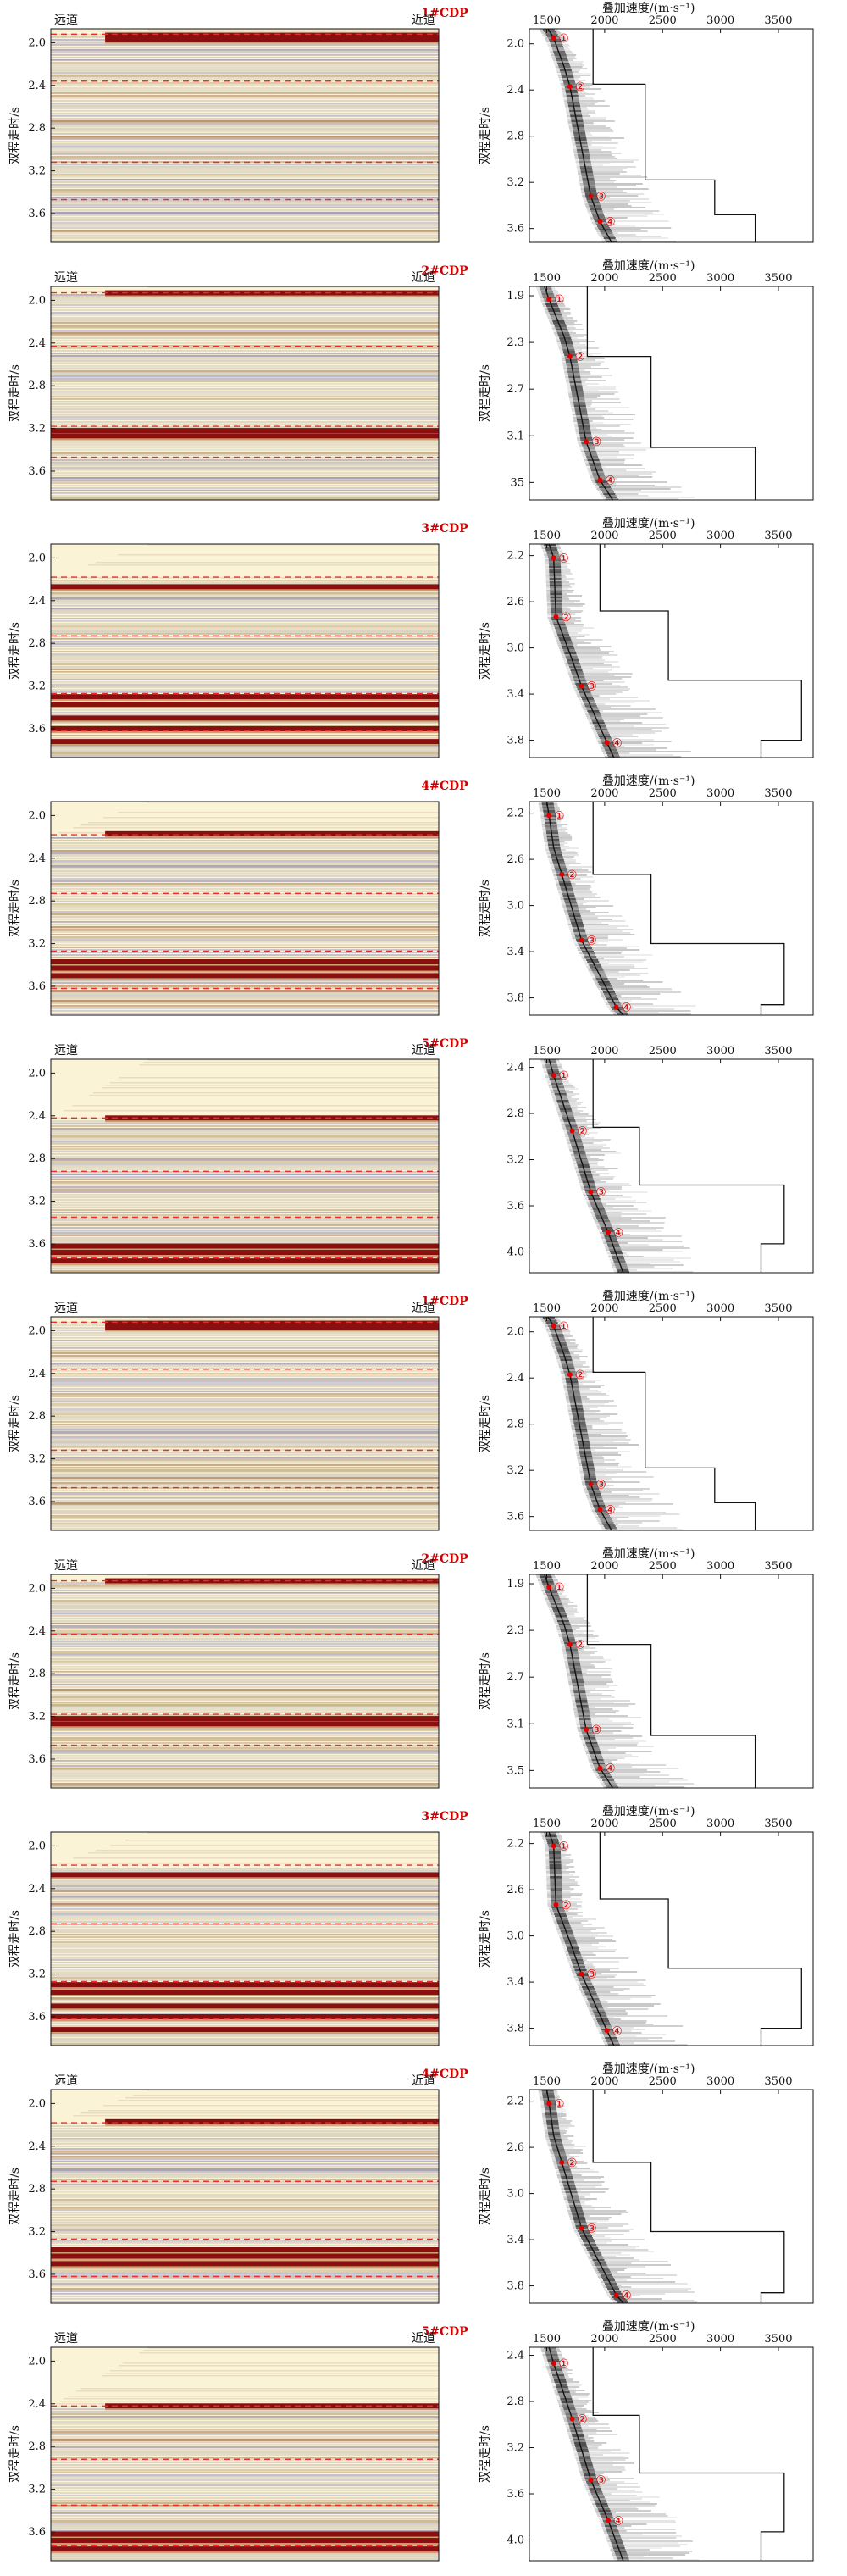 This screenshot has height=2576, width=847. I want to click on gather-ytick-label: 2.0, so click(37, 2361).